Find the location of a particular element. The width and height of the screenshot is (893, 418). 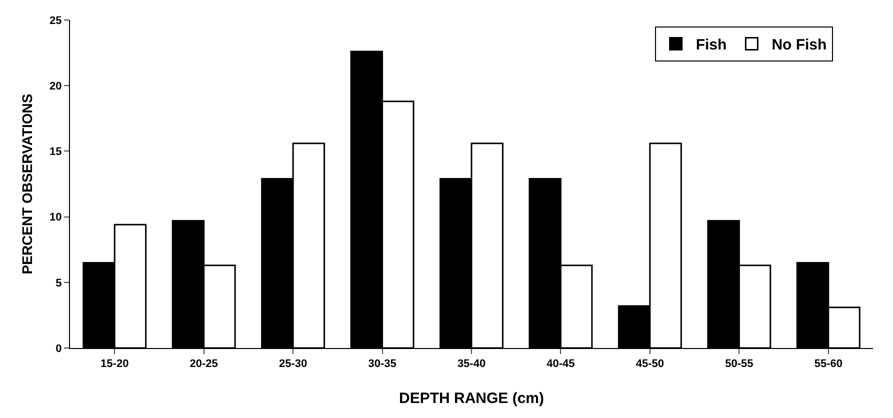

y-tick-label: 20 is located at coordinates (56, 86).